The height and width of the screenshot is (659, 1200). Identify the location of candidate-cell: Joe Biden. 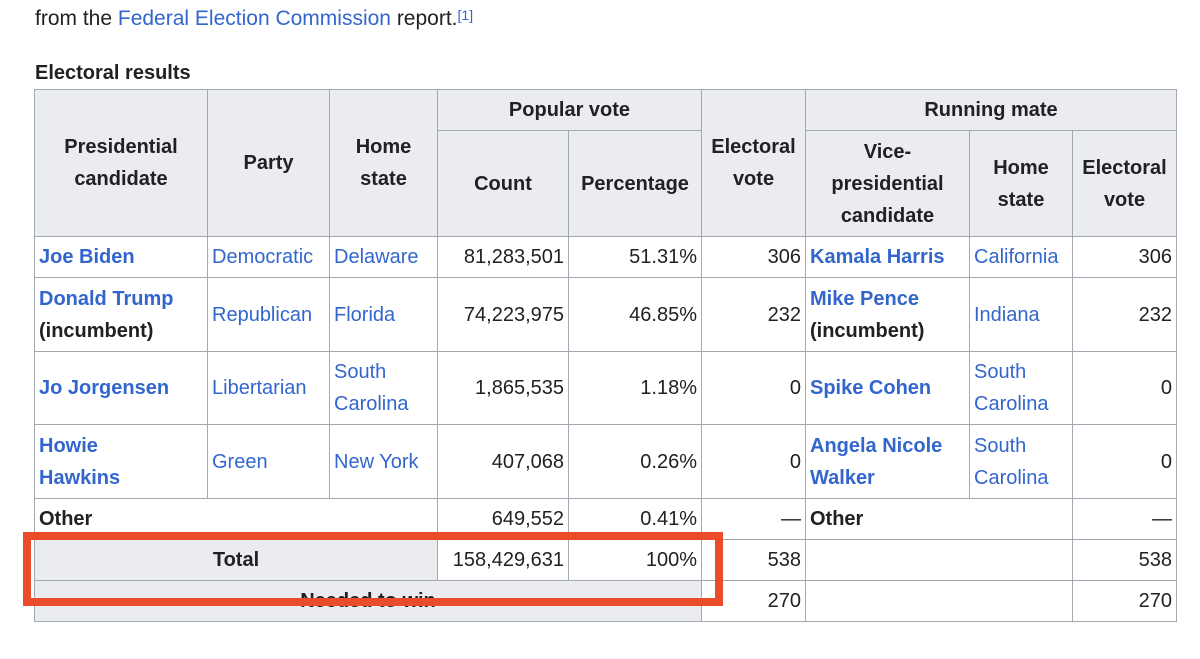
(121, 257).